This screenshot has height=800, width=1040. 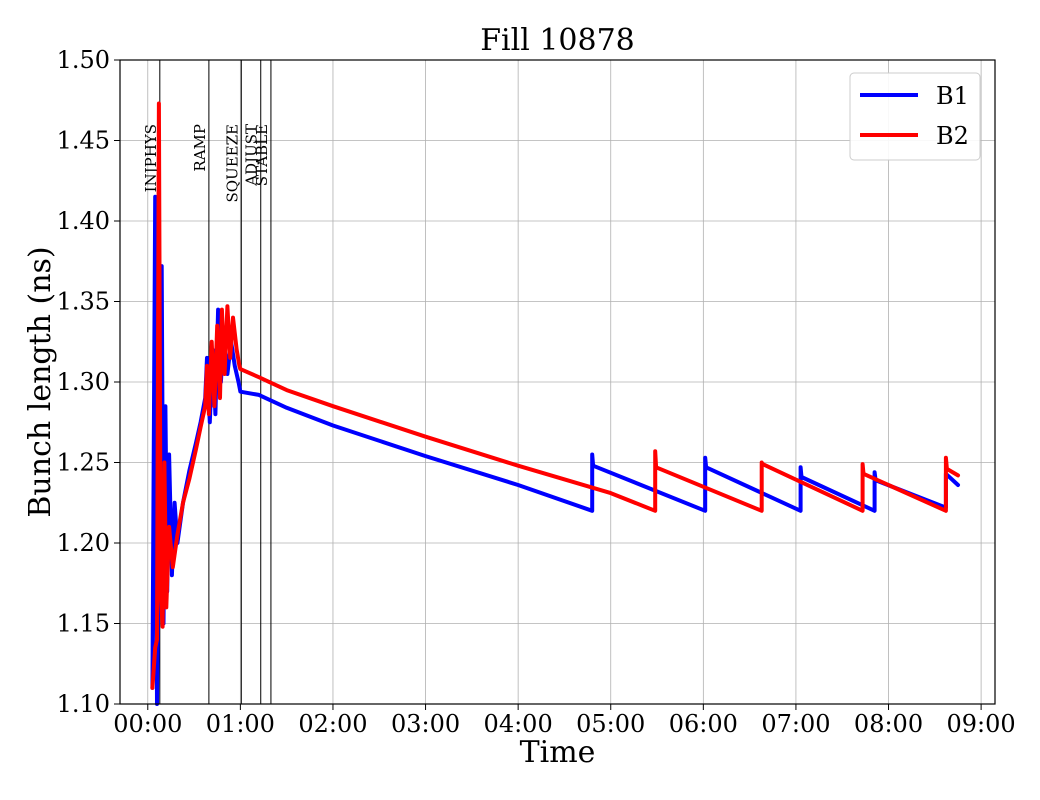 I want to click on x-tick-label: 02:00, so click(x=332, y=724).